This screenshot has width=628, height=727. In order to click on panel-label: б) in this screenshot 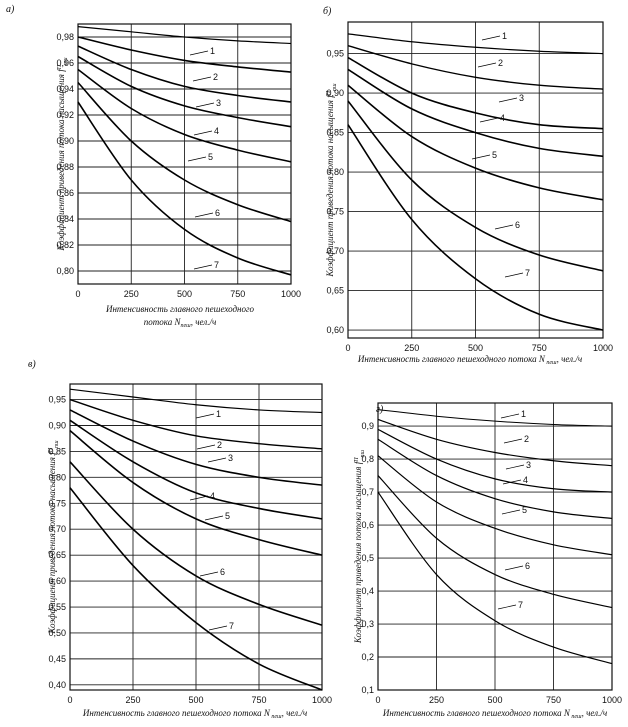, I will do `click(327, 11)`.